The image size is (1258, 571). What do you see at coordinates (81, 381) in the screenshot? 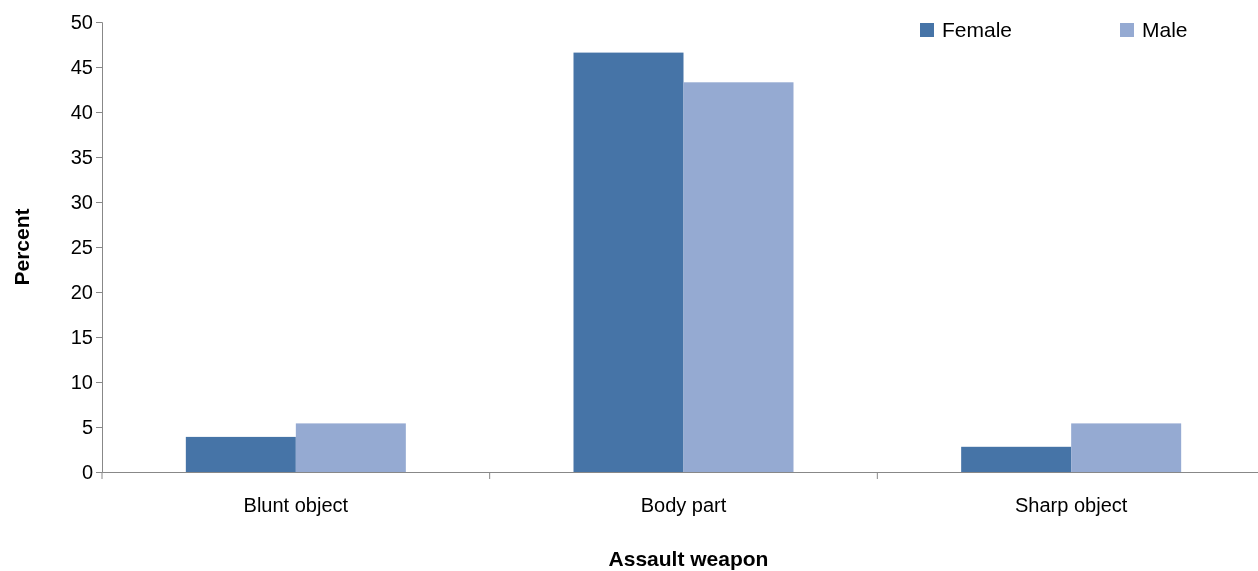
I see `y-tick-label: 10` at bounding box center [81, 381].